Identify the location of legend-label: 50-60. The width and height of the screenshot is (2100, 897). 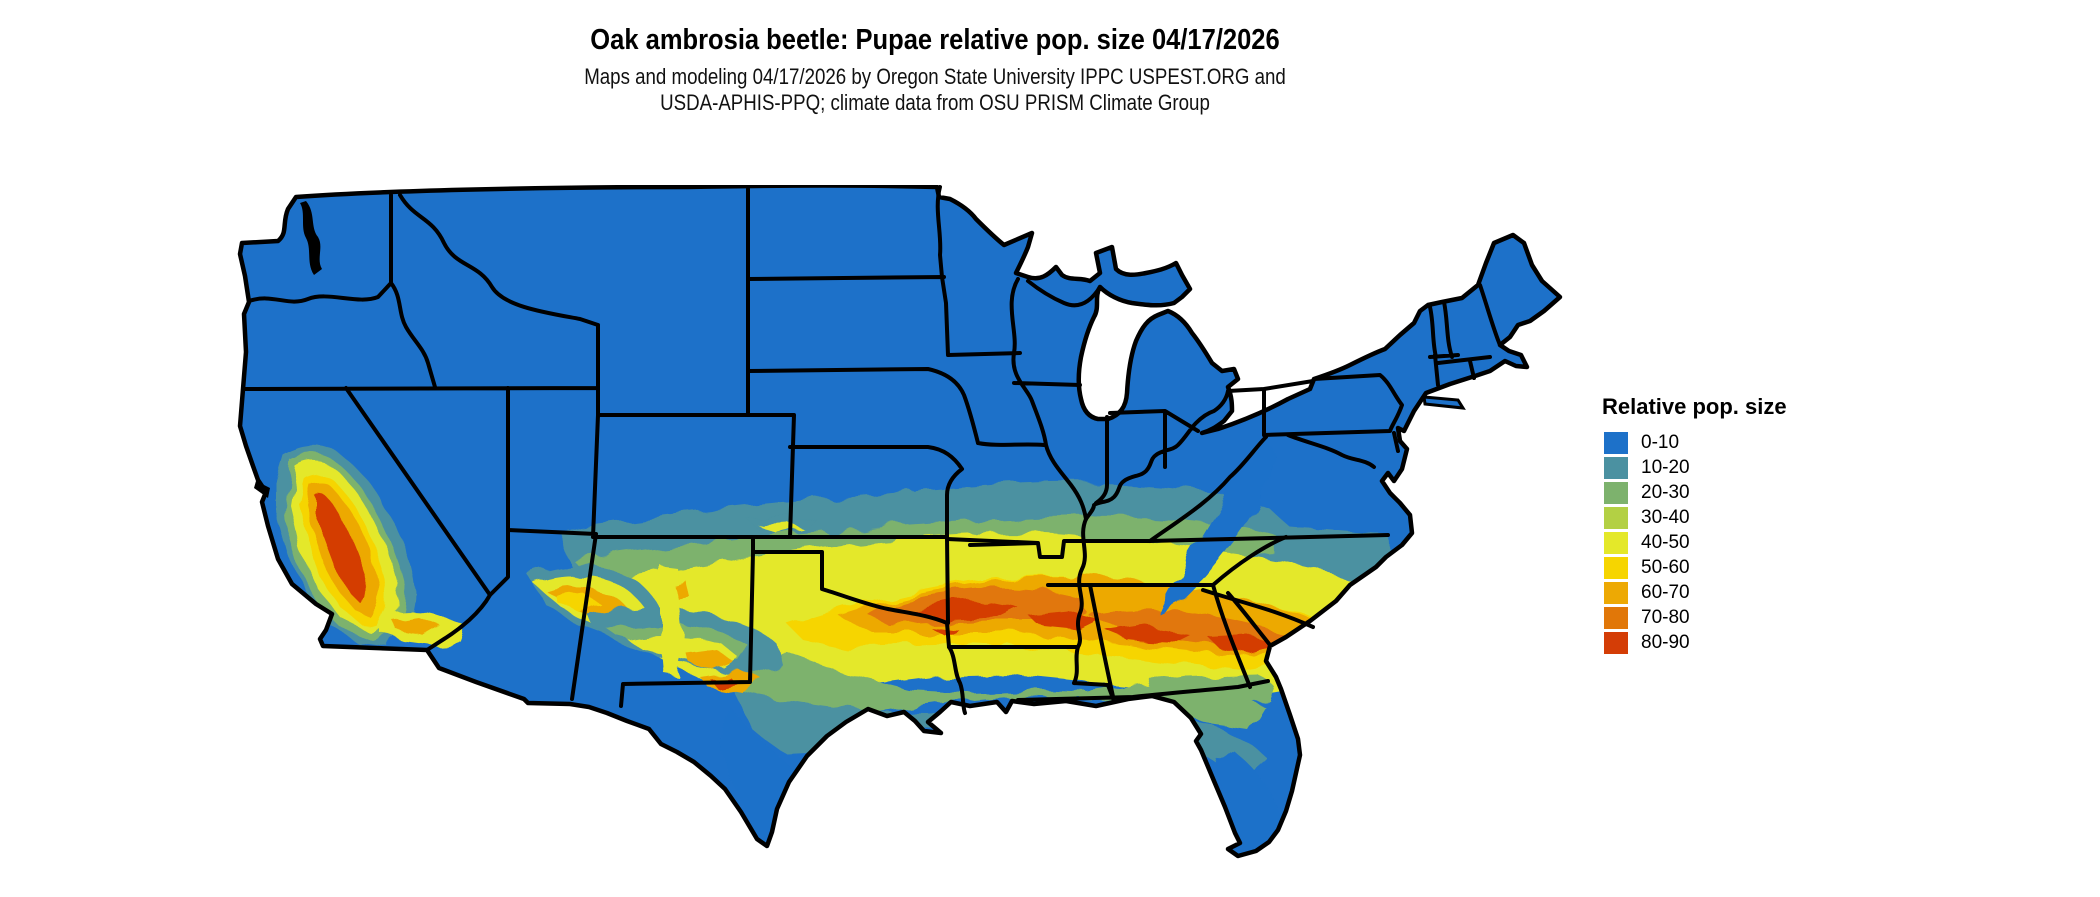
(1665, 567).